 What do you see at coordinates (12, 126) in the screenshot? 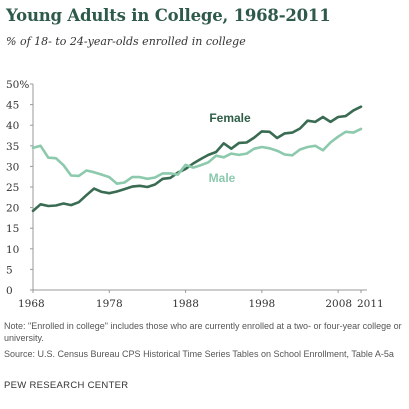
I see `y-tick-label: 40` at bounding box center [12, 126].